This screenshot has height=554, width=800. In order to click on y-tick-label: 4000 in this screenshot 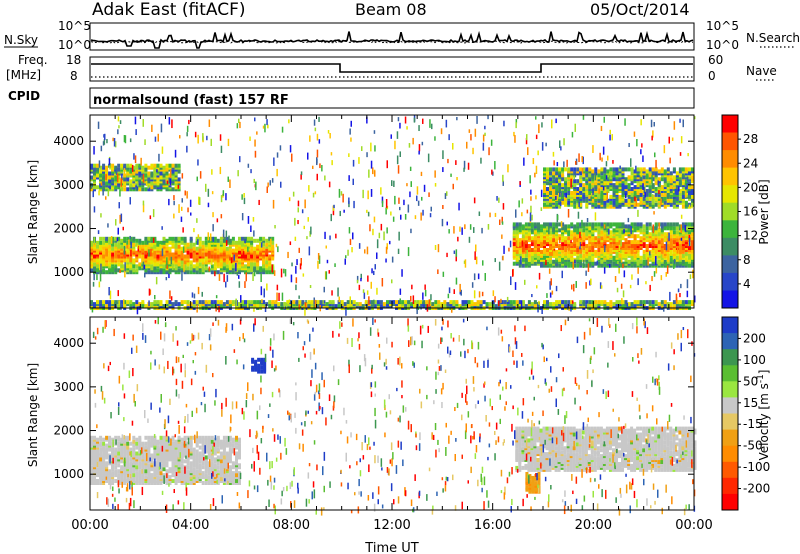, I will do `click(68, 141)`.